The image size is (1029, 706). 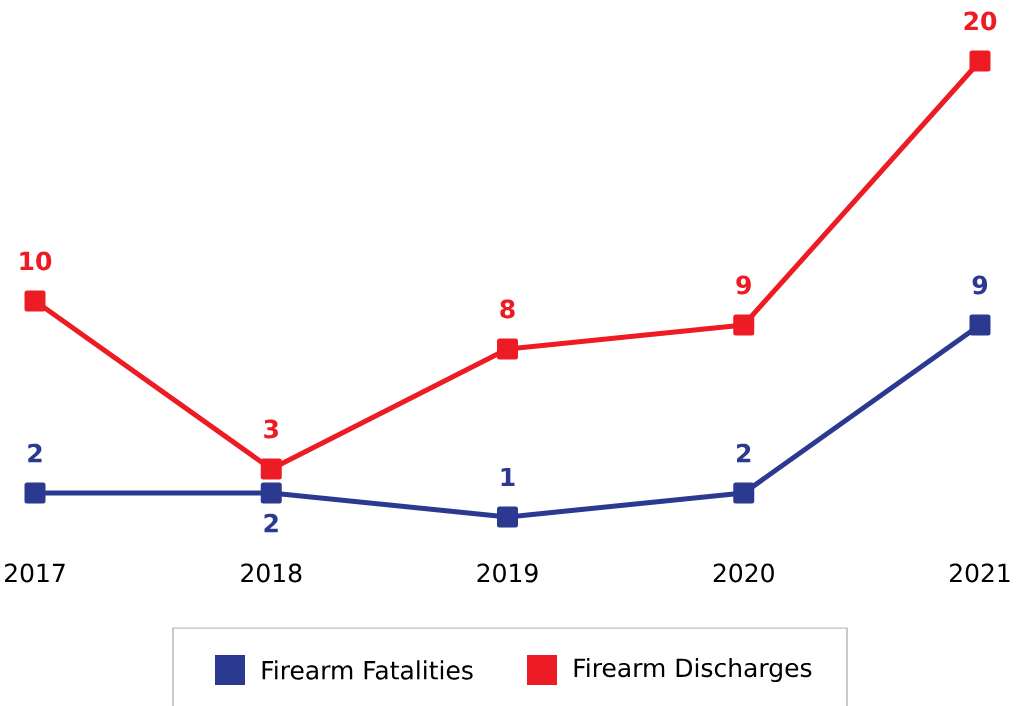 I want to click on data-label: 3, so click(x=271, y=429).